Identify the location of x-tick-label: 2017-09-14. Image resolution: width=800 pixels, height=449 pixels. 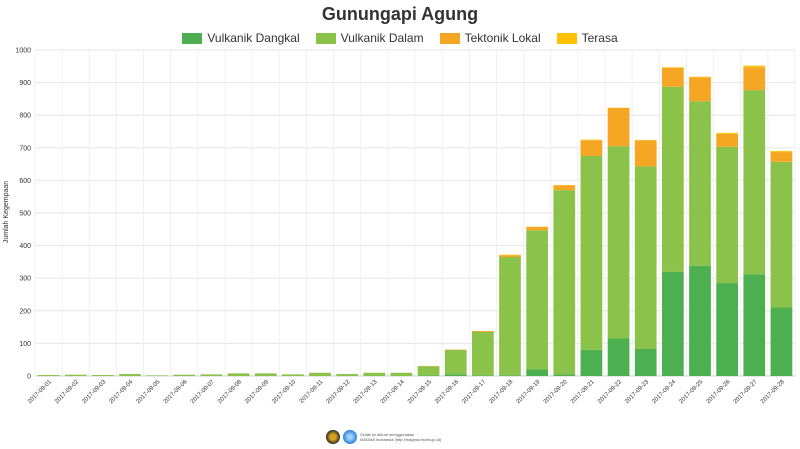
(393, 392).